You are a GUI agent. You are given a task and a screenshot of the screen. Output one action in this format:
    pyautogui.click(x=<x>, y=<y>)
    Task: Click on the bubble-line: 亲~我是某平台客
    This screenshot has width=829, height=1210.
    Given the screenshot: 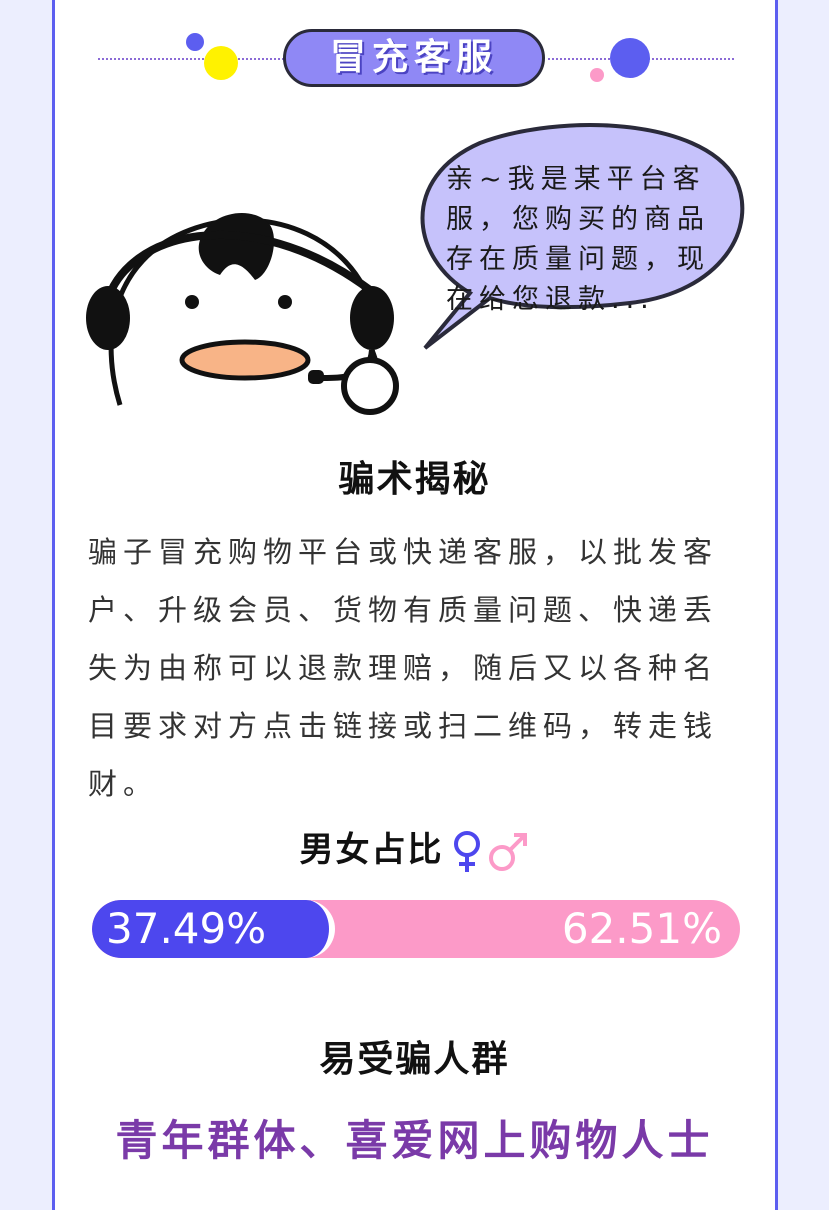 What is the action you would take?
    pyautogui.click(x=576, y=179)
    